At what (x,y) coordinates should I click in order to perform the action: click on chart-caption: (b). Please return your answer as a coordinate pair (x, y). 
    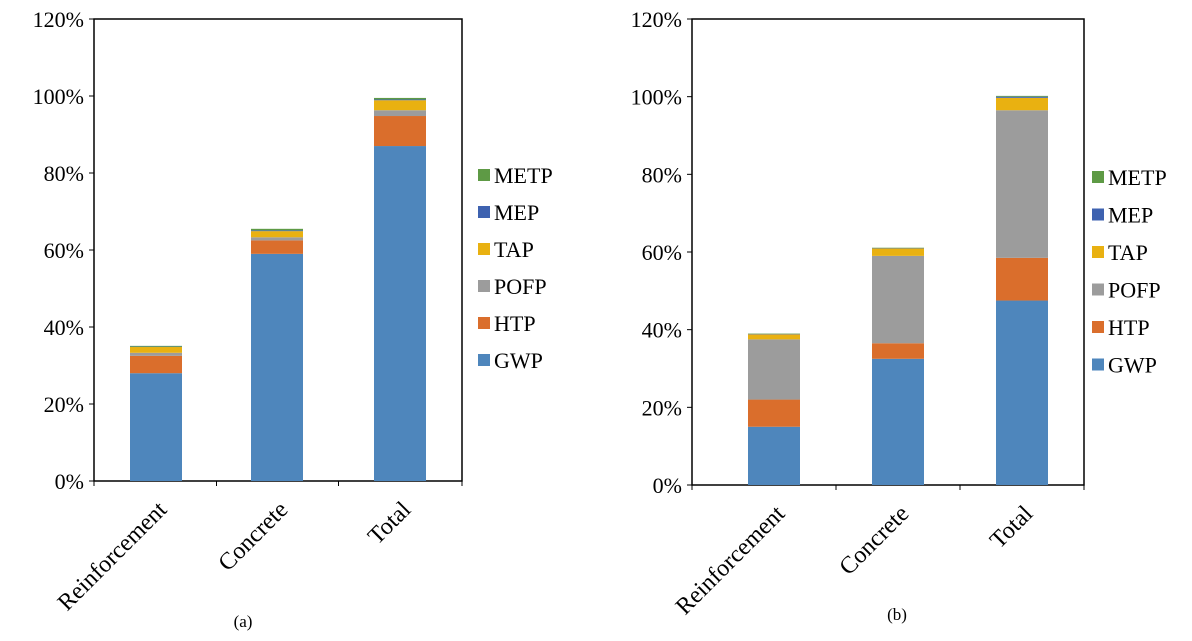
    Looking at the image, I should click on (897, 614).